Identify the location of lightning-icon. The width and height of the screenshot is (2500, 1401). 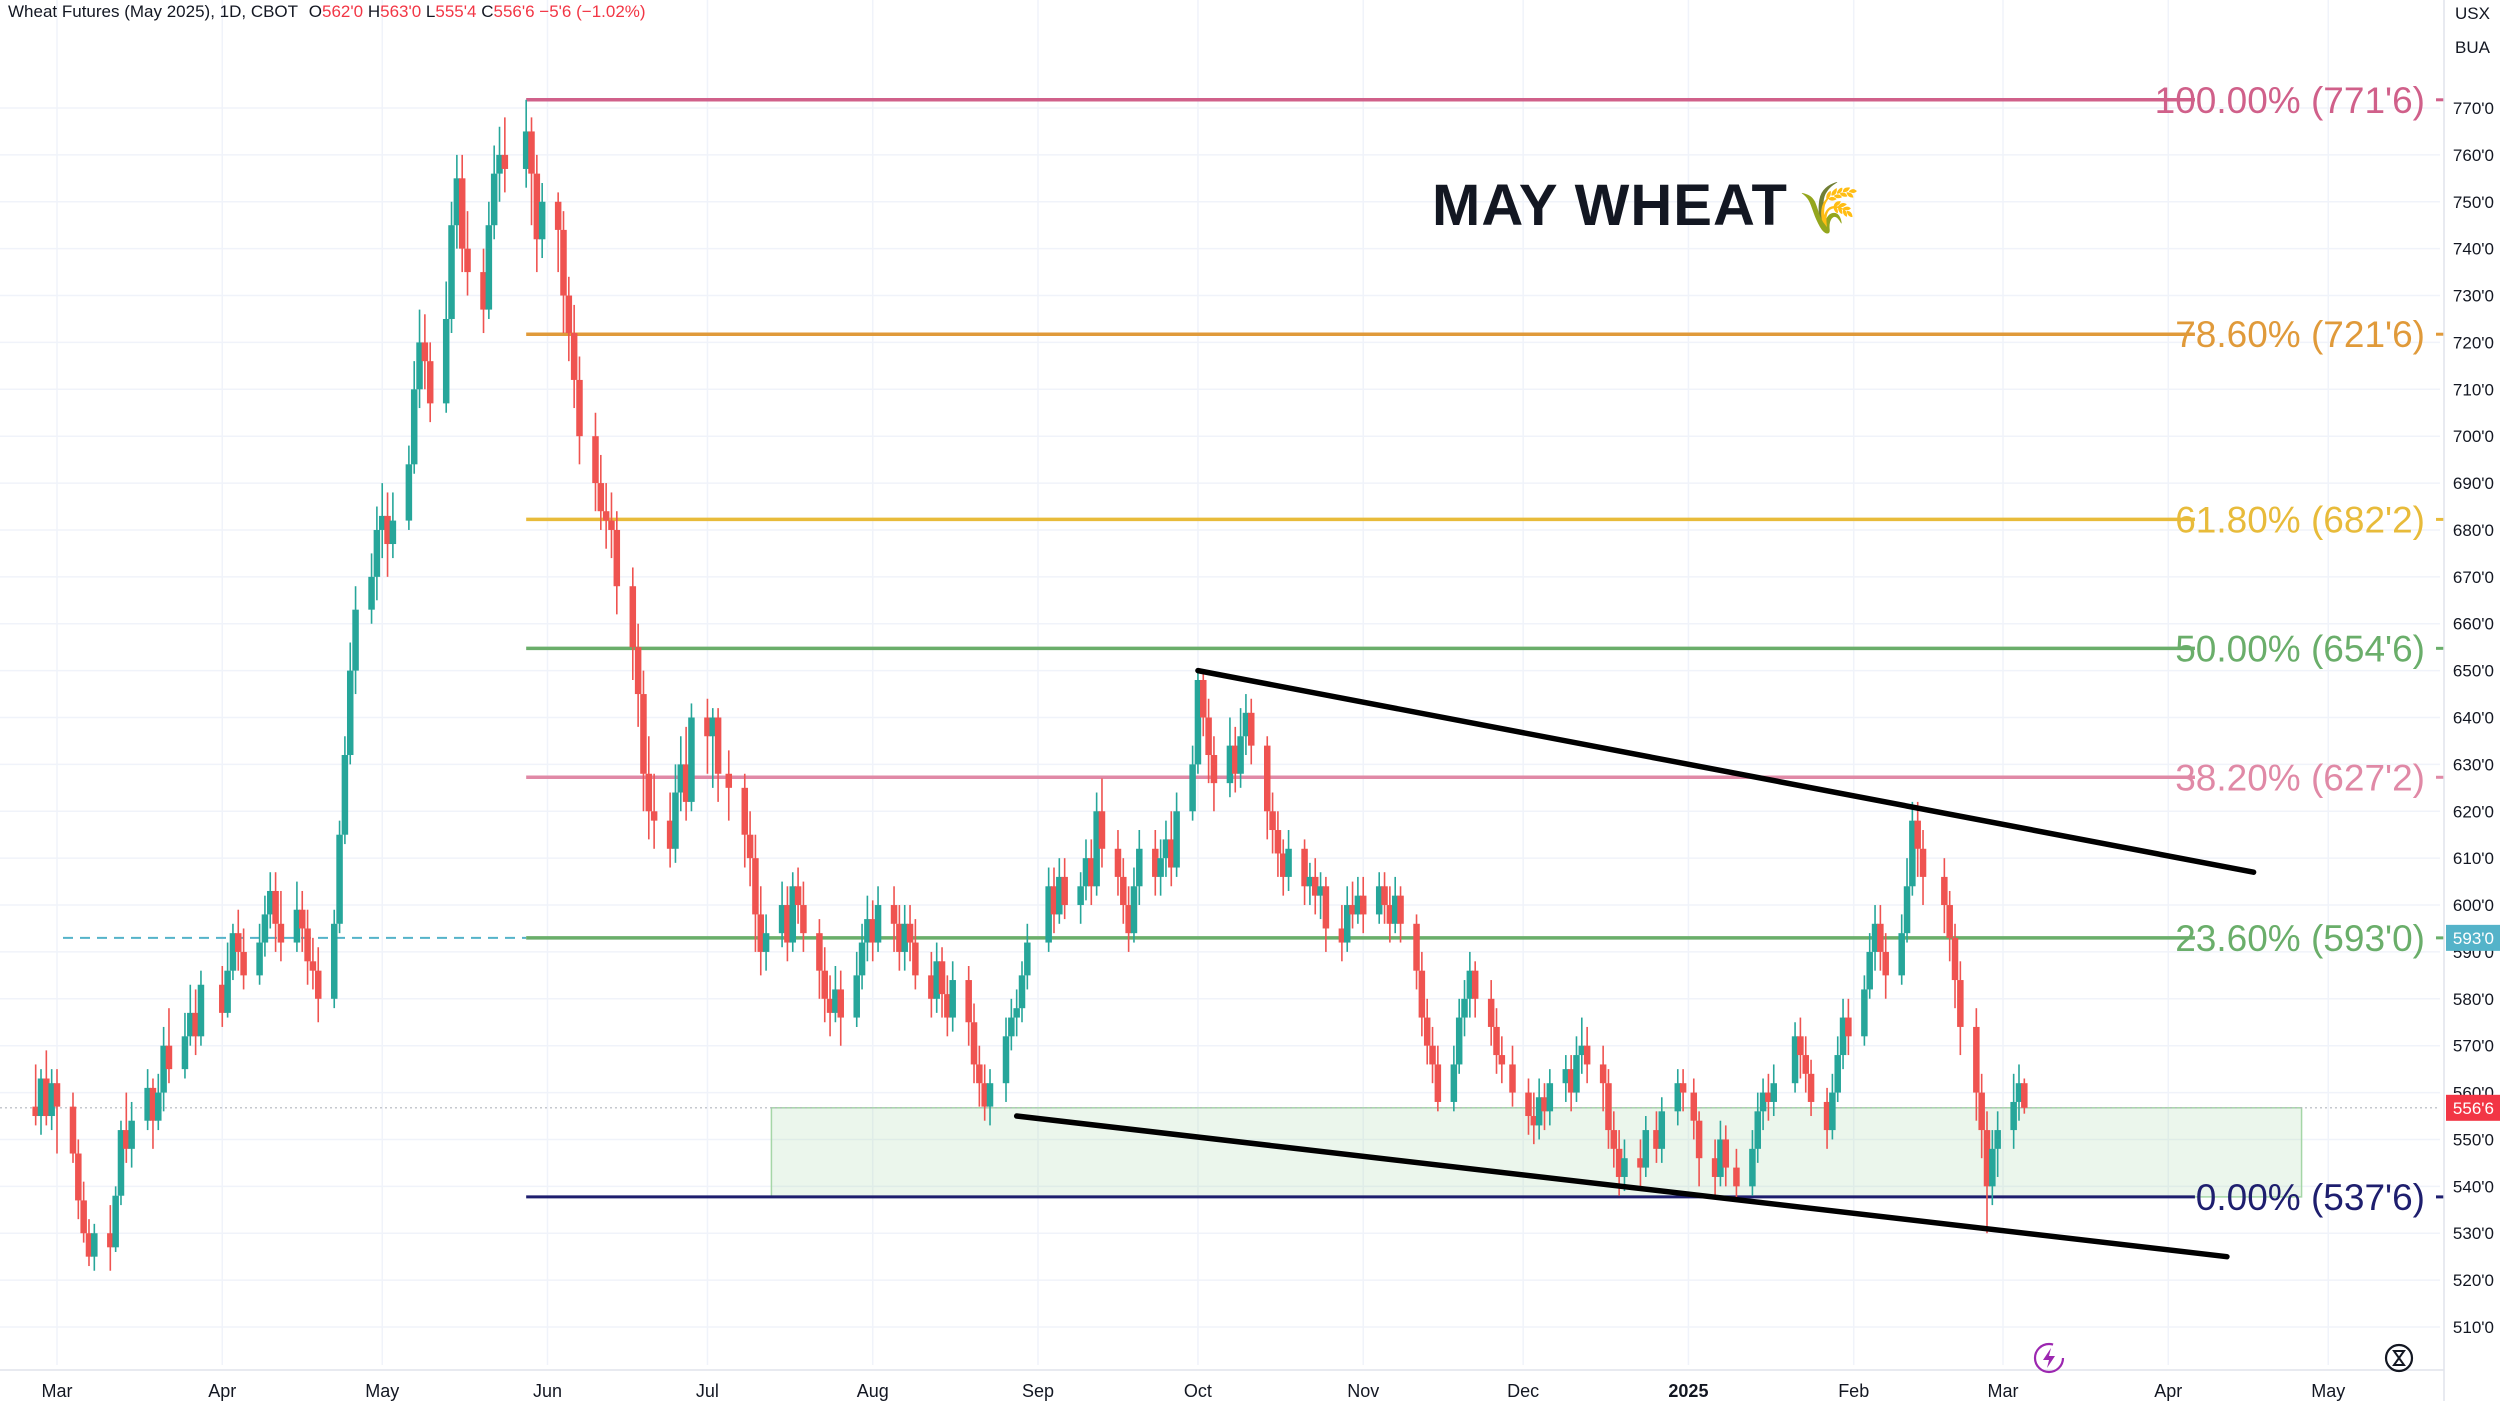
(2049, 1358).